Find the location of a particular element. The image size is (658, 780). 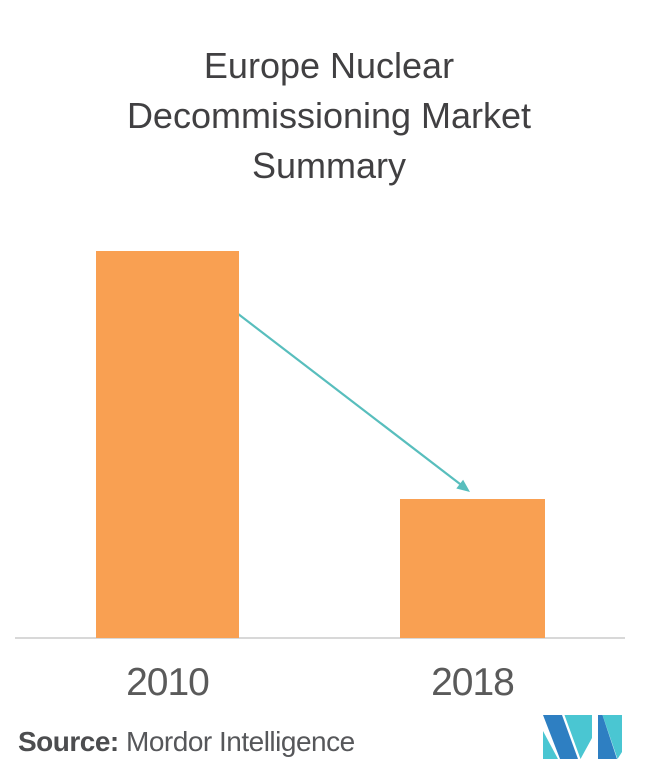

source-label: Source: is located at coordinates (68, 741).